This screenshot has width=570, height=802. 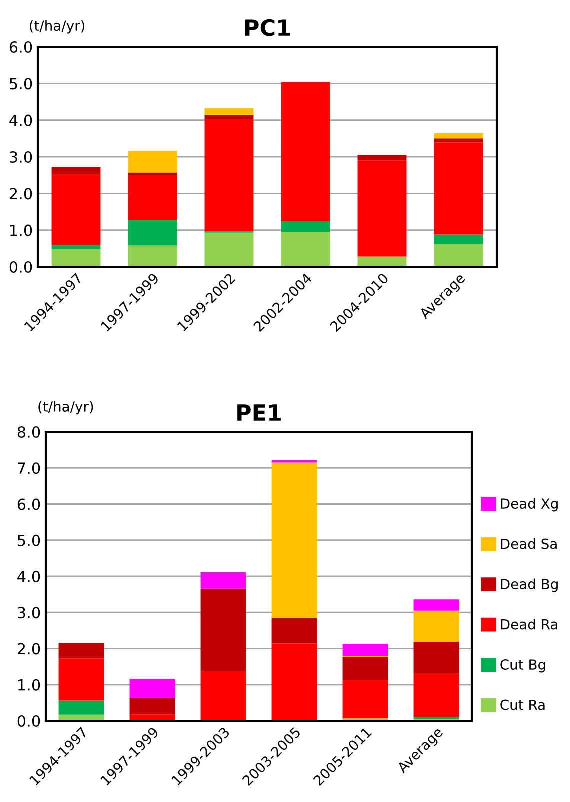 What do you see at coordinates (268, 27) in the screenshot?
I see `chart-title: PC1` at bounding box center [268, 27].